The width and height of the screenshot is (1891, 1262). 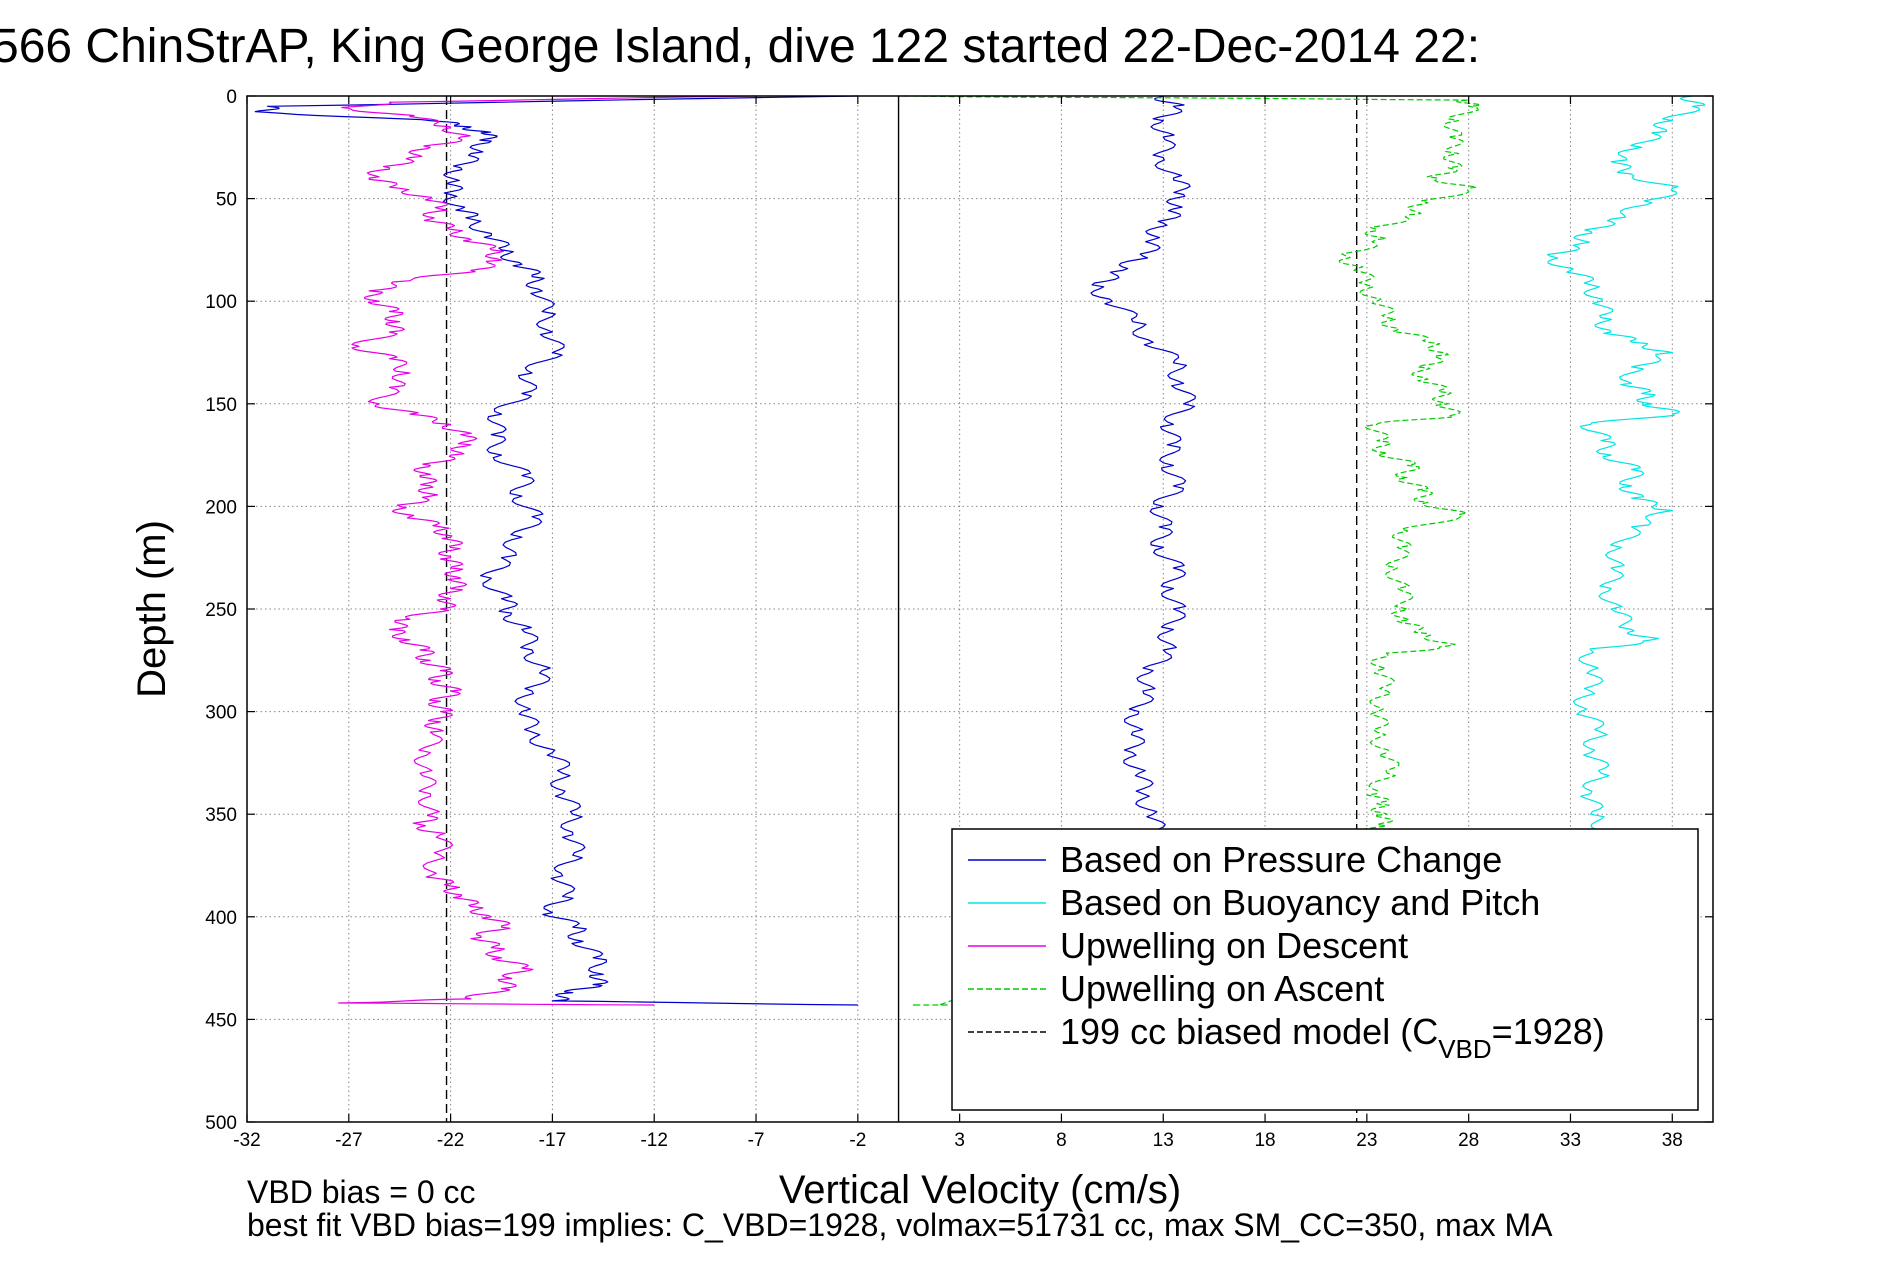 I want to click on x-tick-label: 13, so click(x=1163, y=1140).